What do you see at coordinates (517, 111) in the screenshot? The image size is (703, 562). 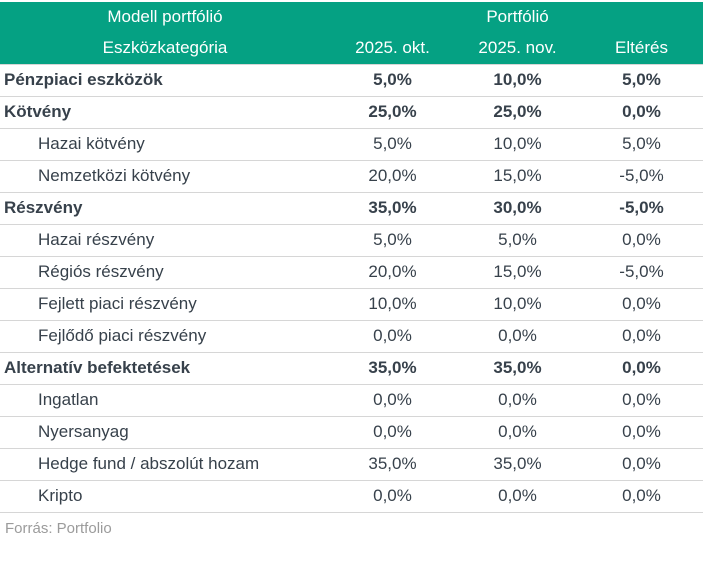 I see `cell-nov: 25,0%` at bounding box center [517, 111].